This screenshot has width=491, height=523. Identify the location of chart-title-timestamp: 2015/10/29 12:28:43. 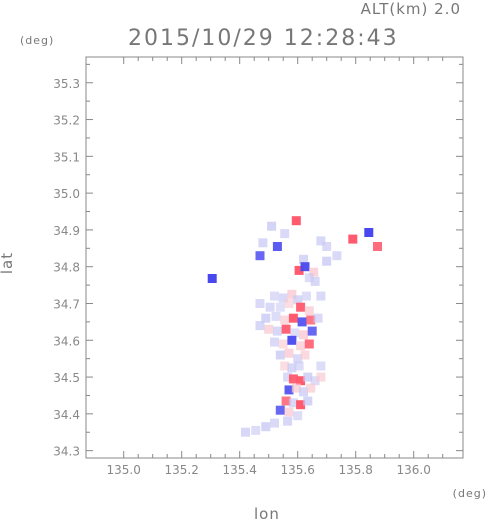
(263, 38).